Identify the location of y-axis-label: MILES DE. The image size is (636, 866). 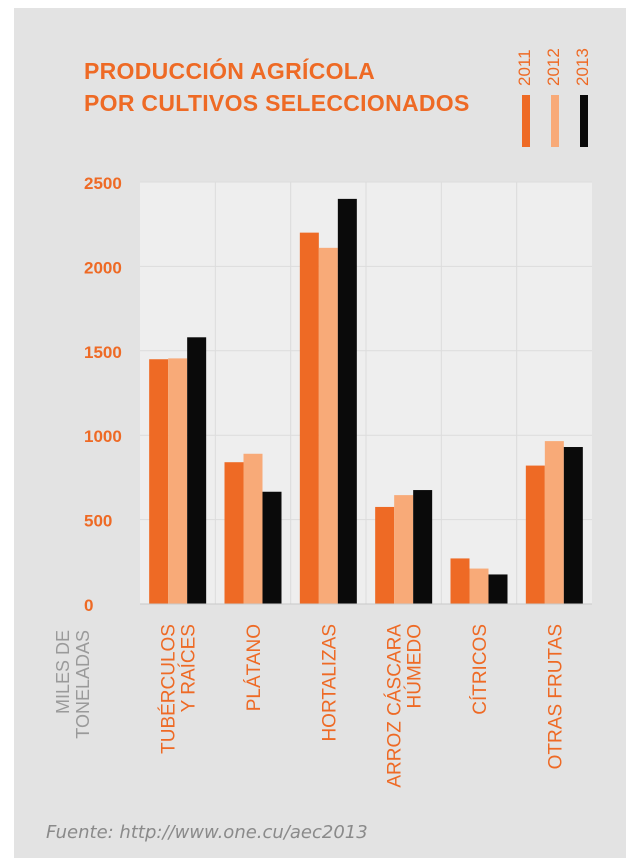
(63, 672).